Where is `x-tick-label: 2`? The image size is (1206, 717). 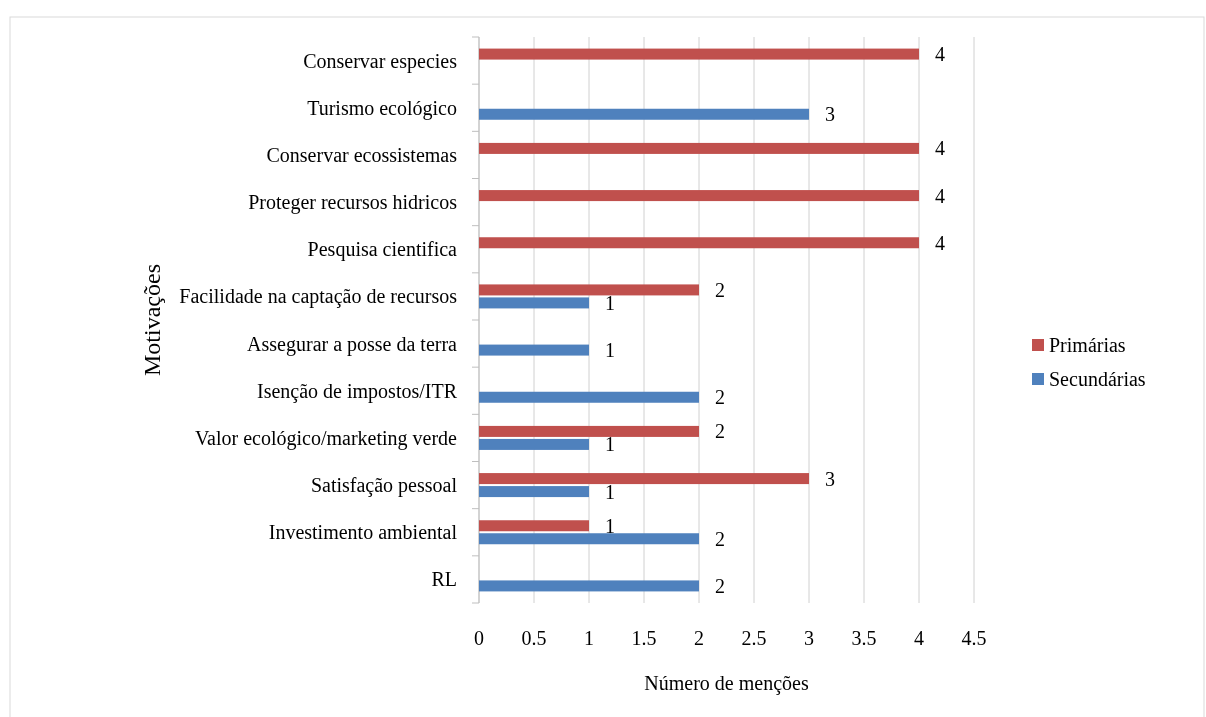
x-tick-label: 2 is located at coordinates (699, 638).